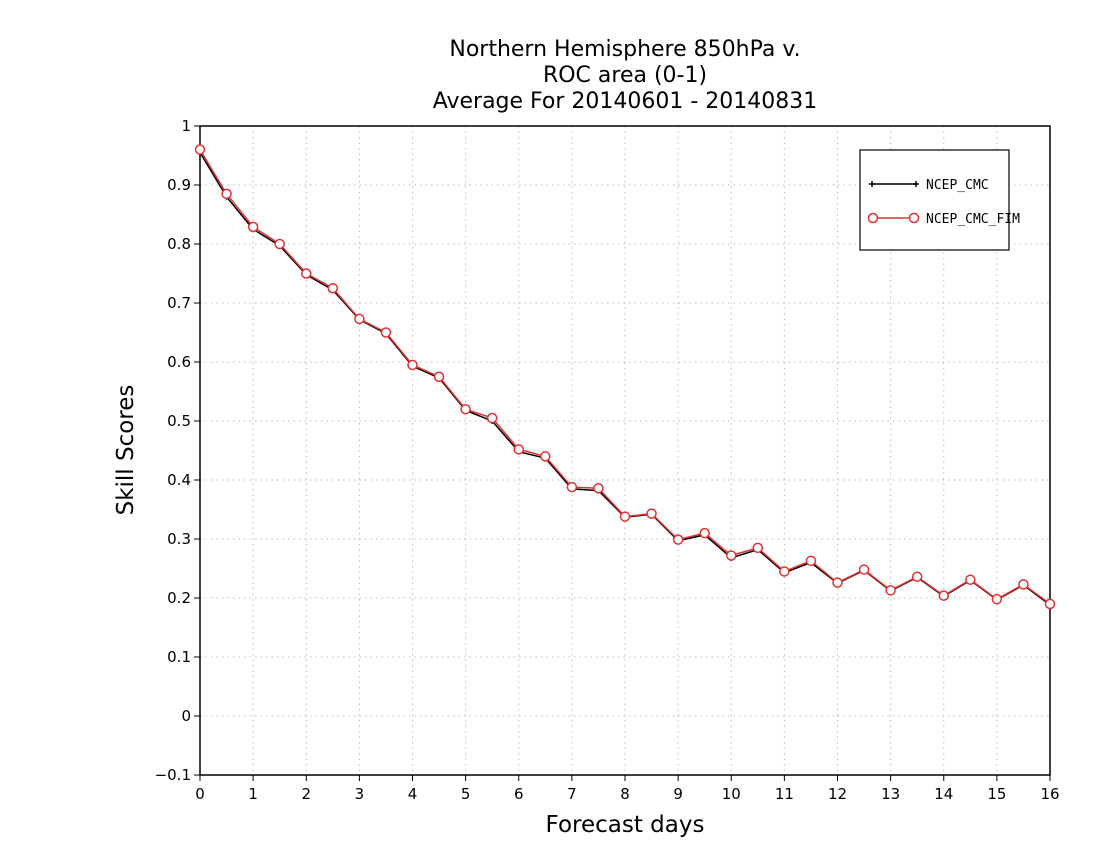  Describe the element at coordinates (253, 794) in the screenshot. I see `x-tick-label: 1` at that location.